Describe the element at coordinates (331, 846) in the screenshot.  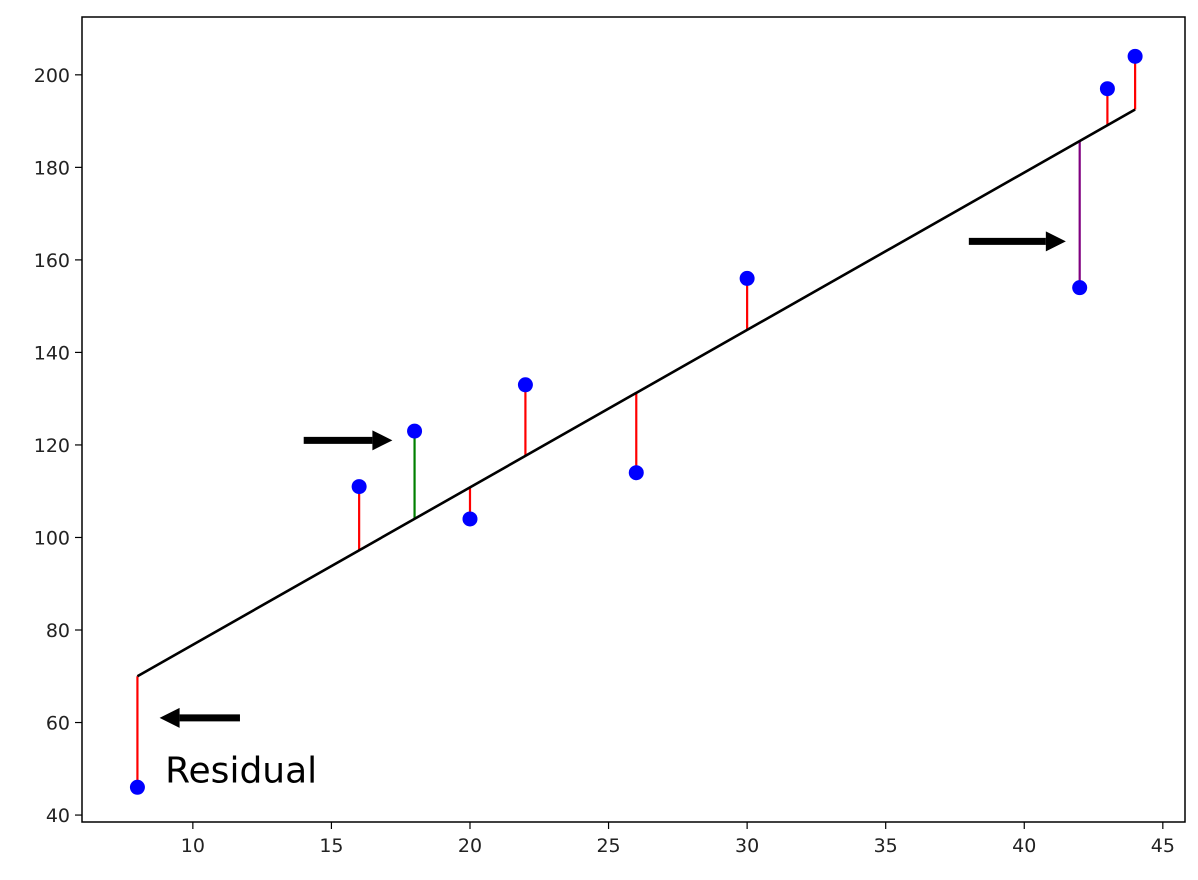
I see `x-tick-label: 15` at that location.